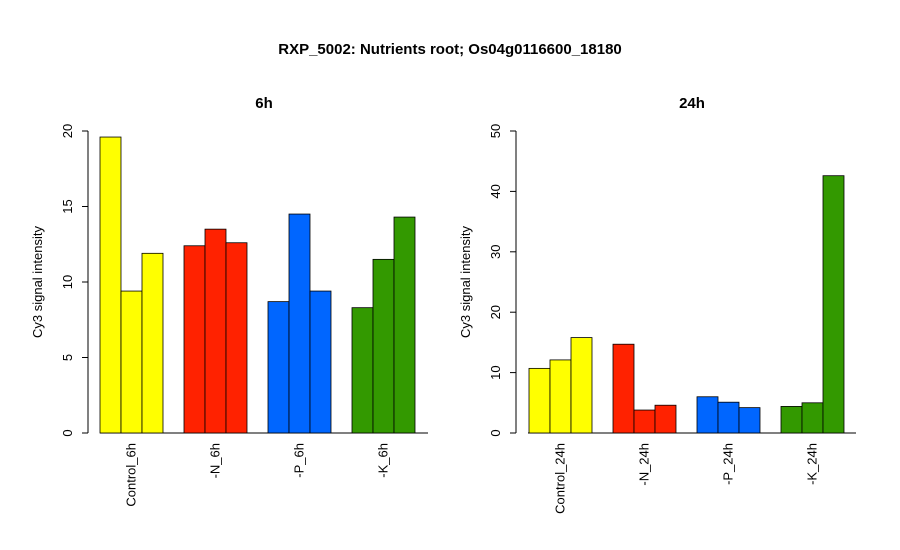  I want to click on category-label: Control_24h, so click(560, 478).